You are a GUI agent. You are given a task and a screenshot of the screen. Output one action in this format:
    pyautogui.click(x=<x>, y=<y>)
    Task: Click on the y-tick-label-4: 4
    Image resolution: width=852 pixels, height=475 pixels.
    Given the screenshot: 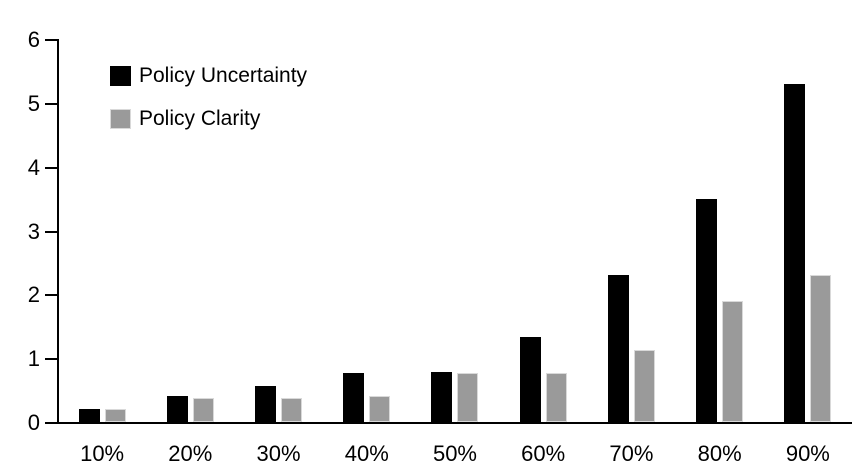 What is the action you would take?
    pyautogui.click(x=33, y=167)
    